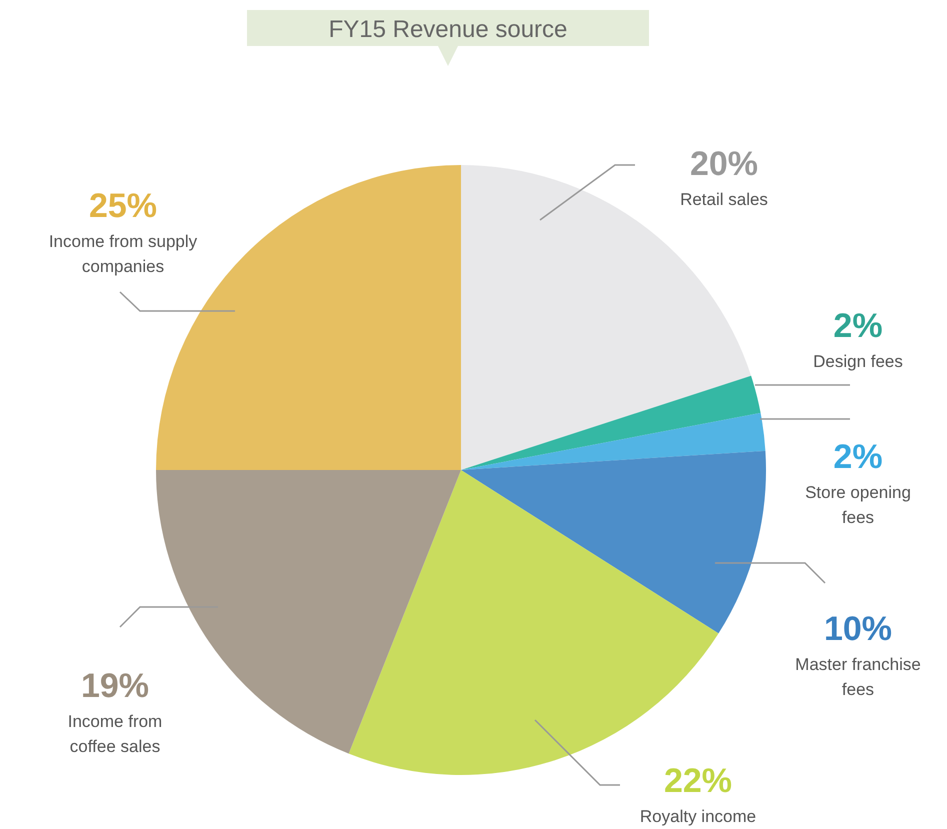 The image size is (947, 829). Describe the element at coordinates (115, 686) in the screenshot. I see `data-label: 19%` at that location.